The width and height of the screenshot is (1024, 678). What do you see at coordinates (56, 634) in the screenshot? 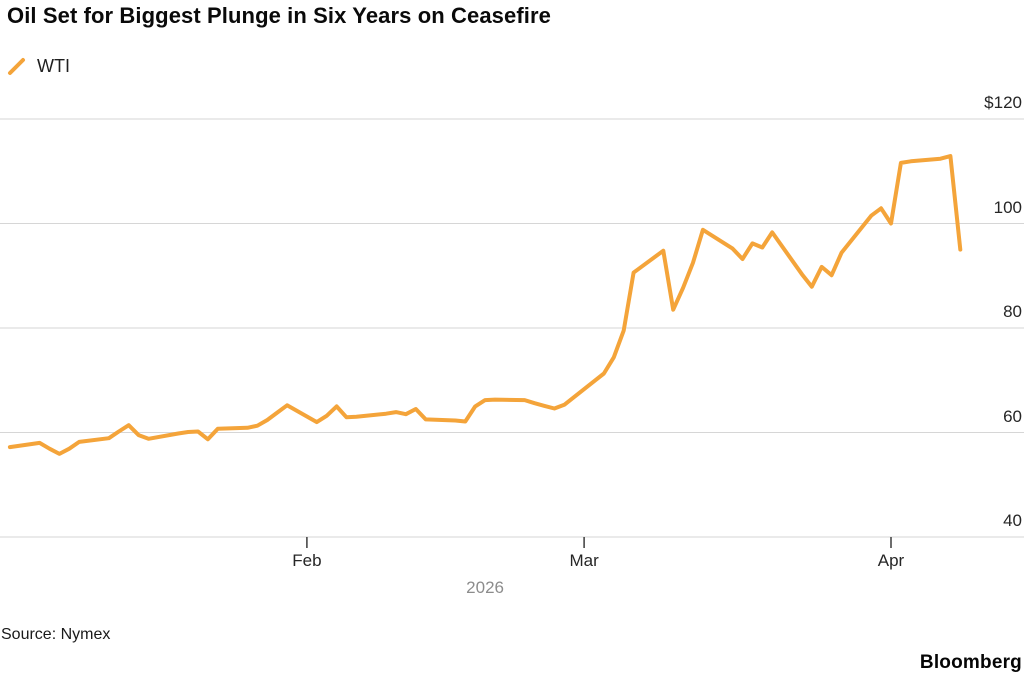
I see `source-note: Source: Nymex` at bounding box center [56, 634].